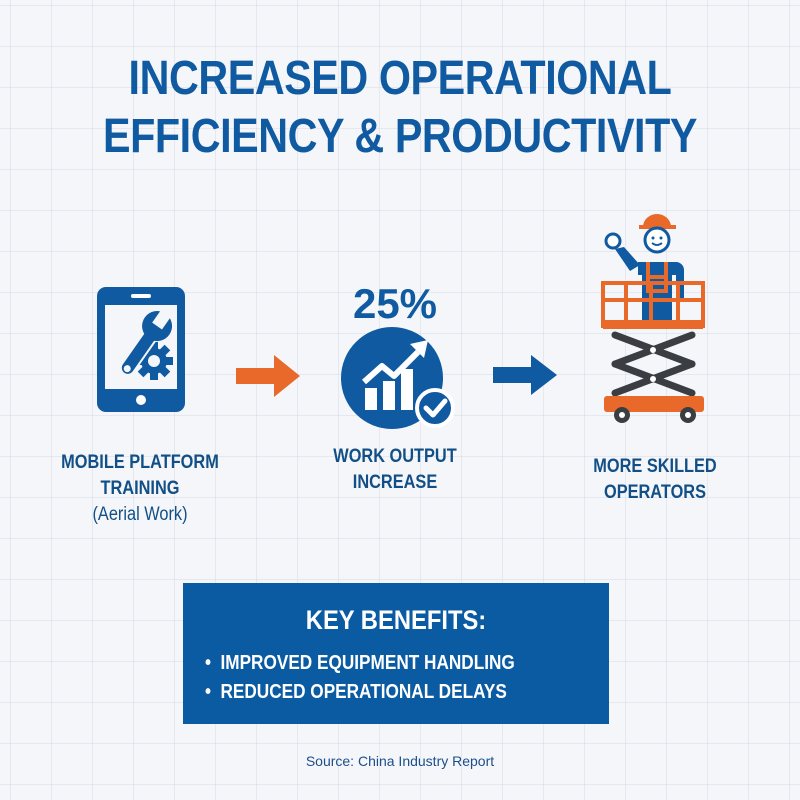  I want to click on label-line: MOBILE PLATFORM, so click(140, 462).